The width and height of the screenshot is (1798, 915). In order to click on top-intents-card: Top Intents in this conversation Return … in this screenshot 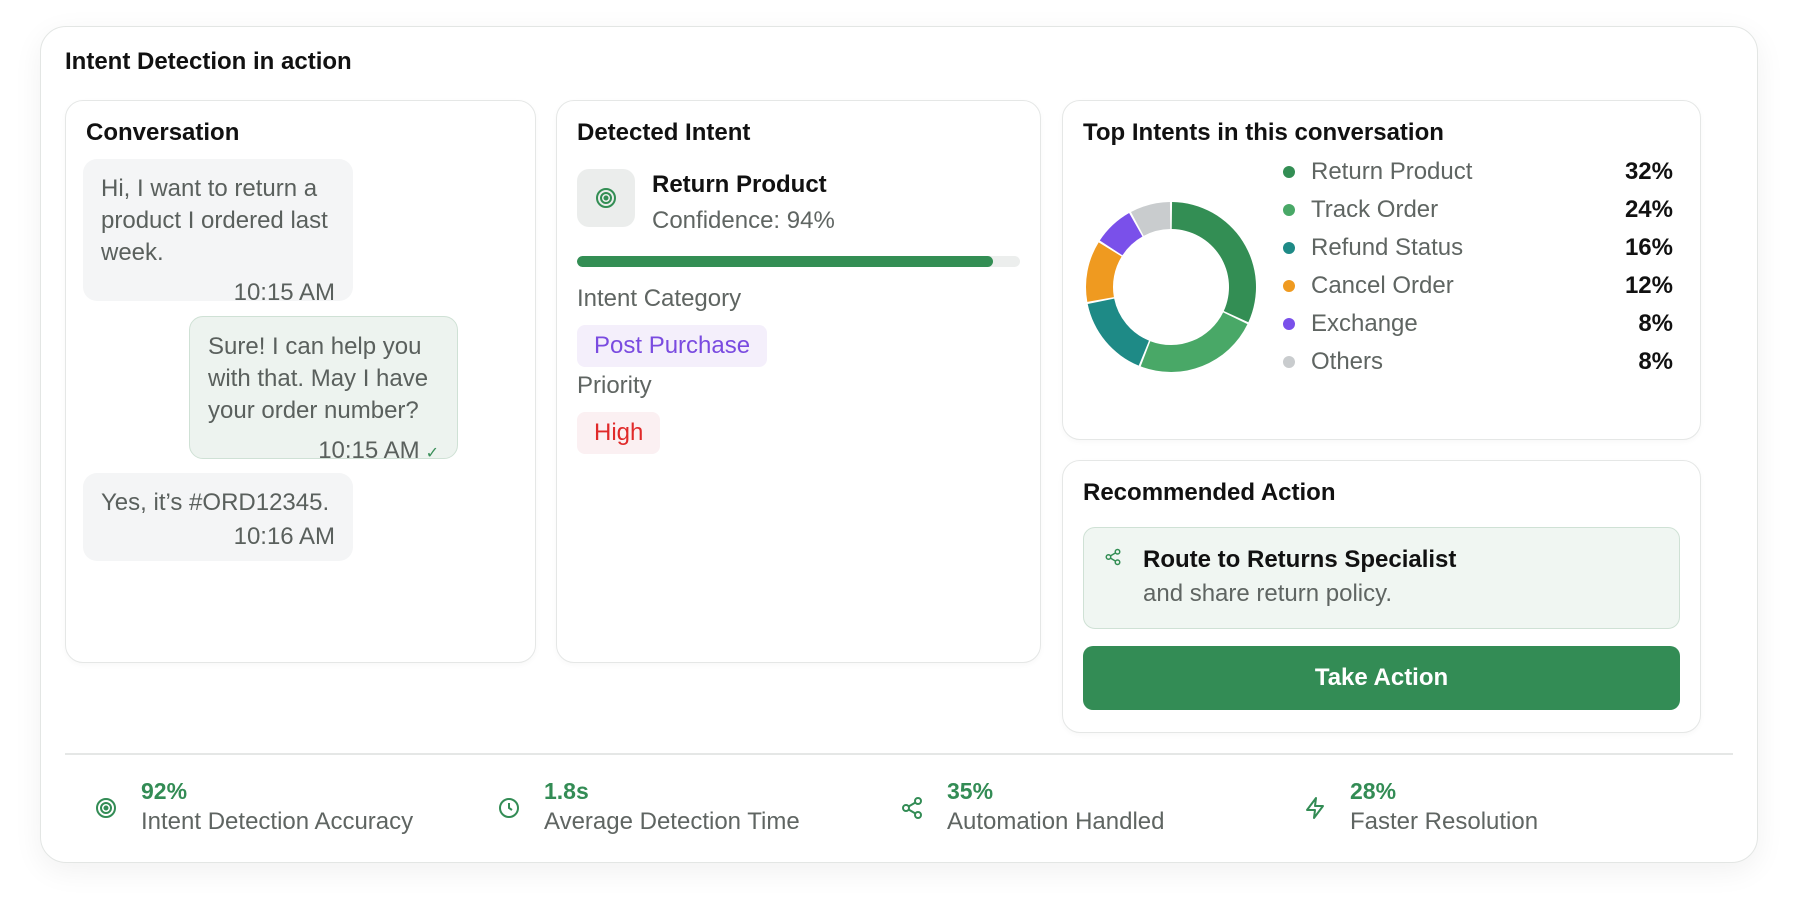, I will do `click(1381, 270)`.